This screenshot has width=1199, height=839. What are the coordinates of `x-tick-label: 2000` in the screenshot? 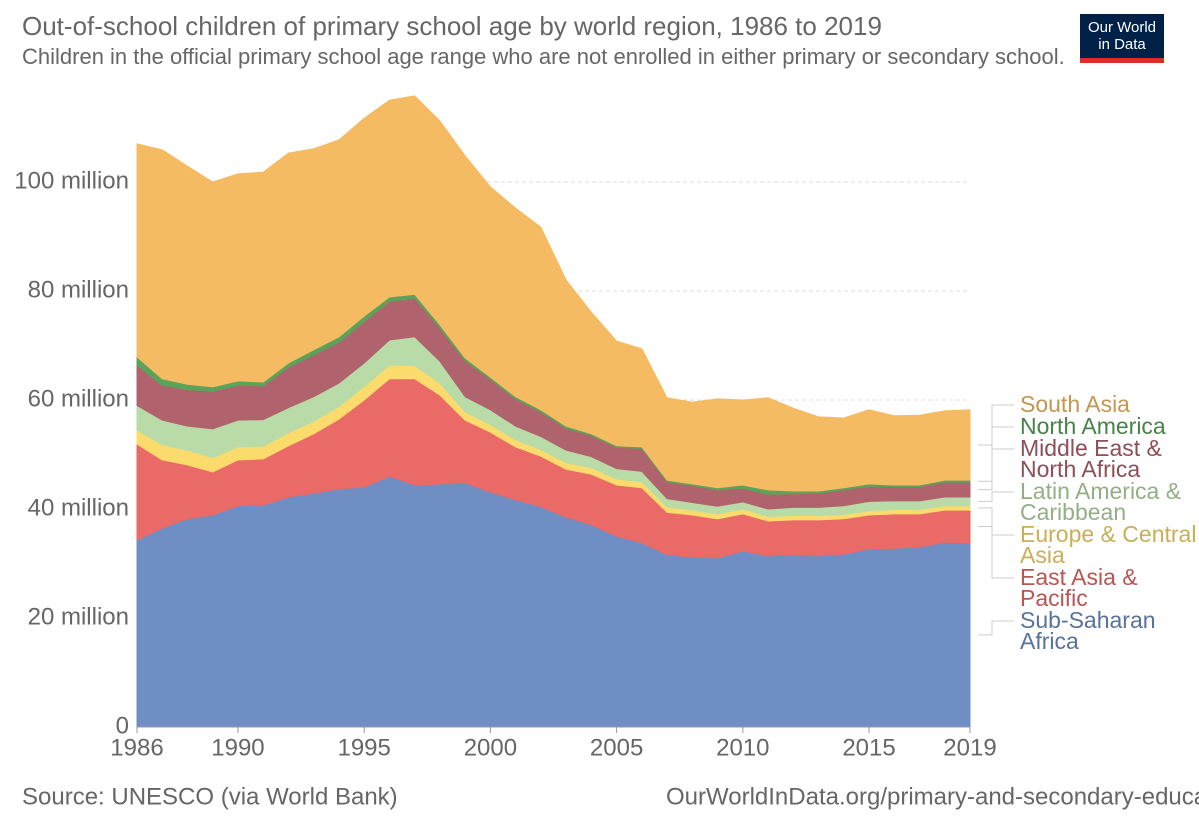 It's located at (490, 747).